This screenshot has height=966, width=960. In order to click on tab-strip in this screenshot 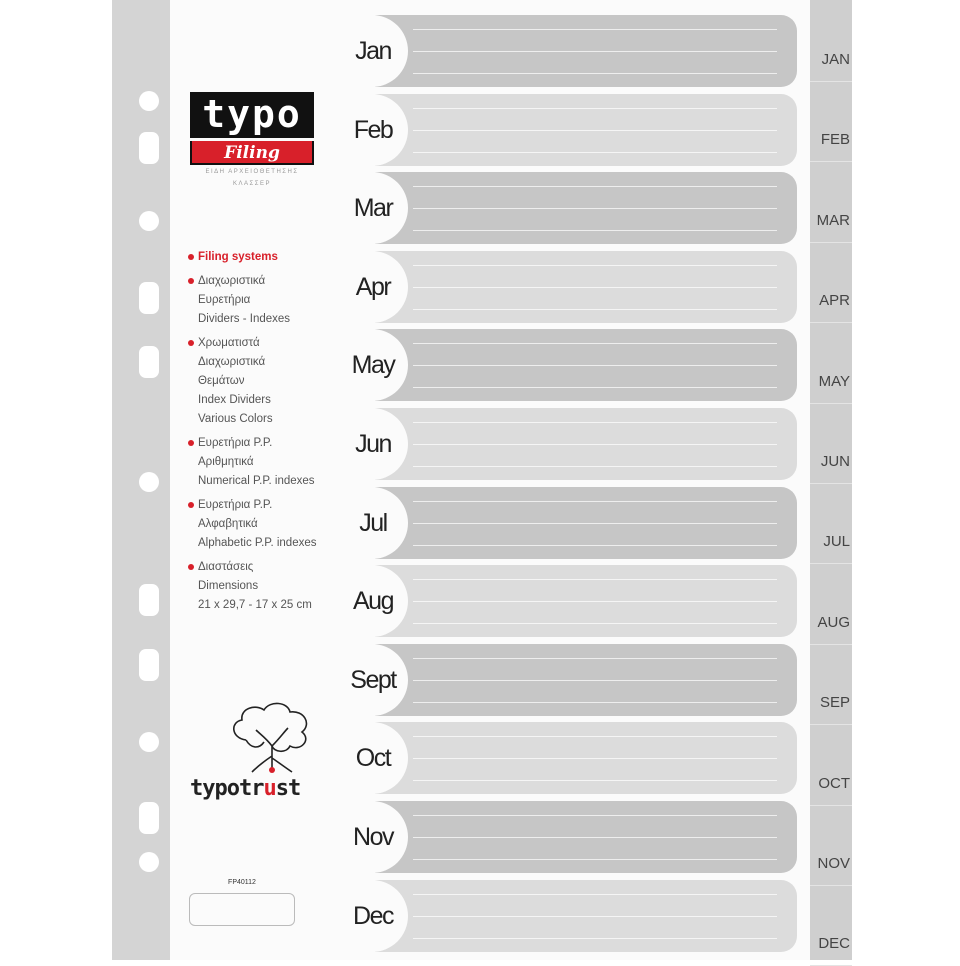, I will do `click(831, 480)`.